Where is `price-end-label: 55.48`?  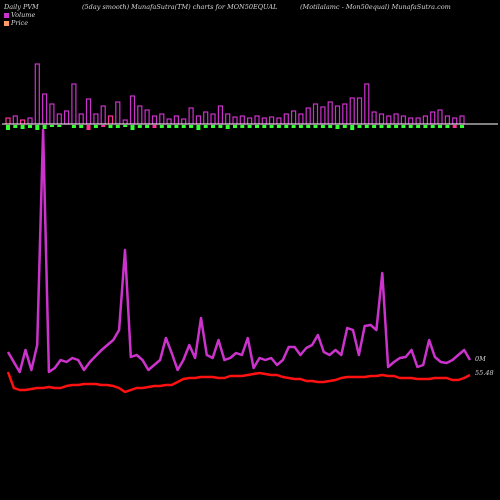
price-end-label: 55.48 is located at coordinates (484, 373).